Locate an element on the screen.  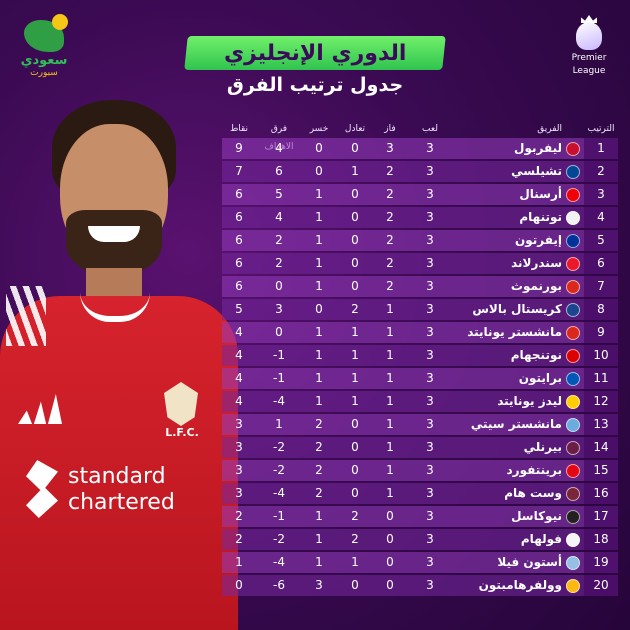
table-row: 6 4 1 0 2 3 توتنهام 4 is located at coordinates (420, 217).